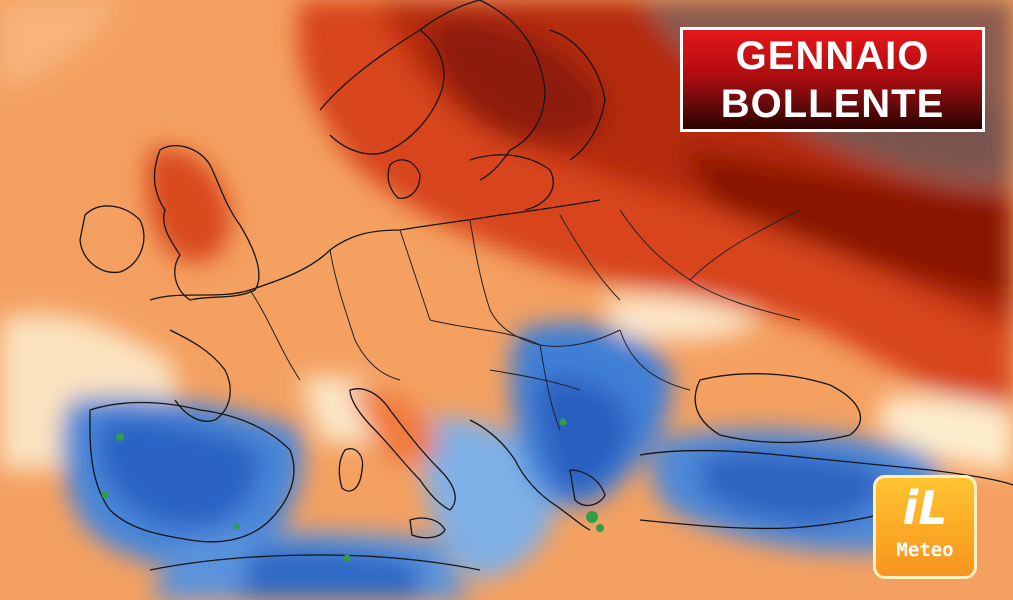  I want to click on headline-banner: GENNAIO BOLLENTE, so click(832, 79).